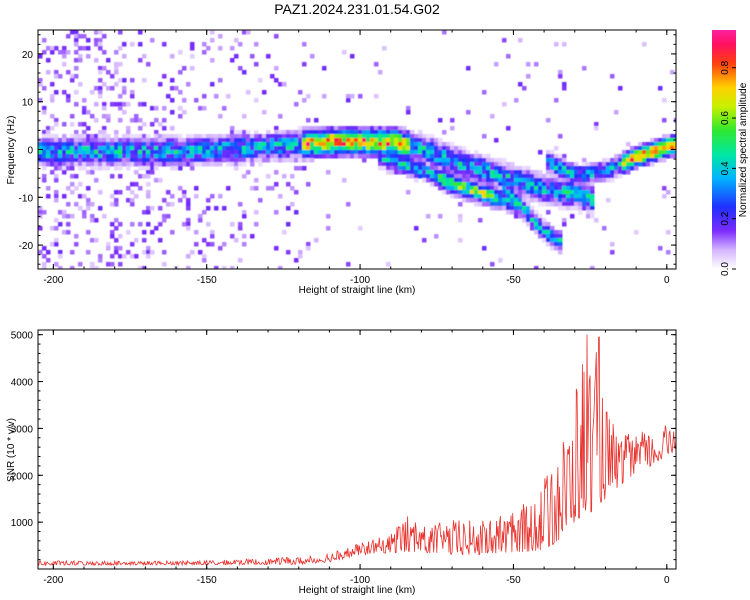  Describe the element at coordinates (513, 580) in the screenshot. I see `x-tick-label: -50` at that location.